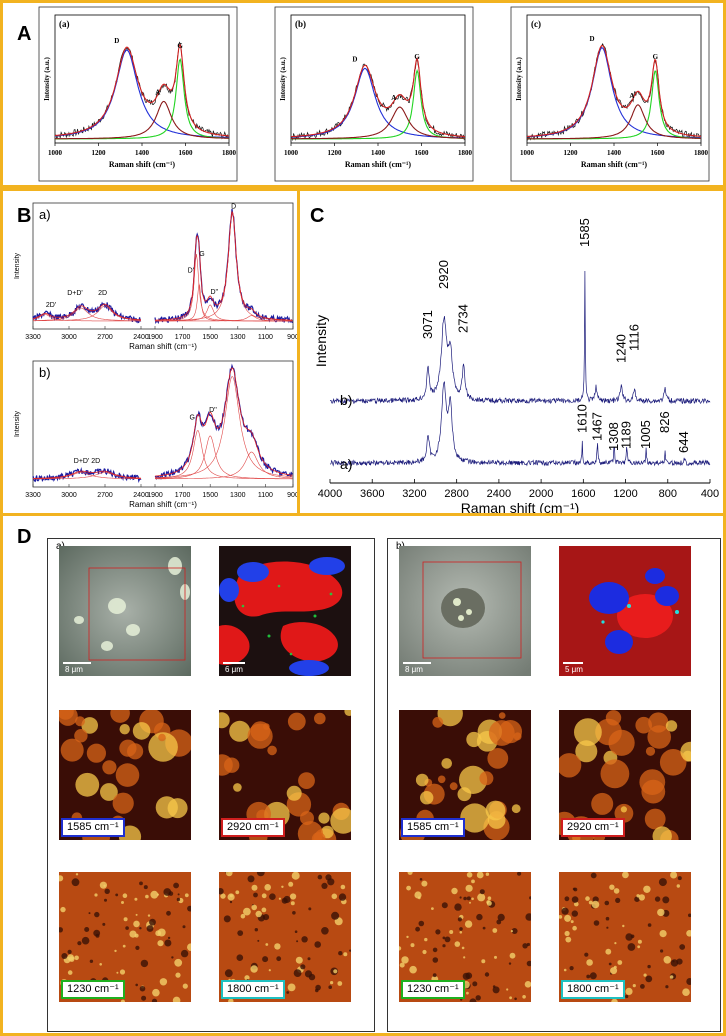  What do you see at coordinates (317, 216) in the screenshot?
I see `panel-c-label: C` at bounding box center [317, 216].